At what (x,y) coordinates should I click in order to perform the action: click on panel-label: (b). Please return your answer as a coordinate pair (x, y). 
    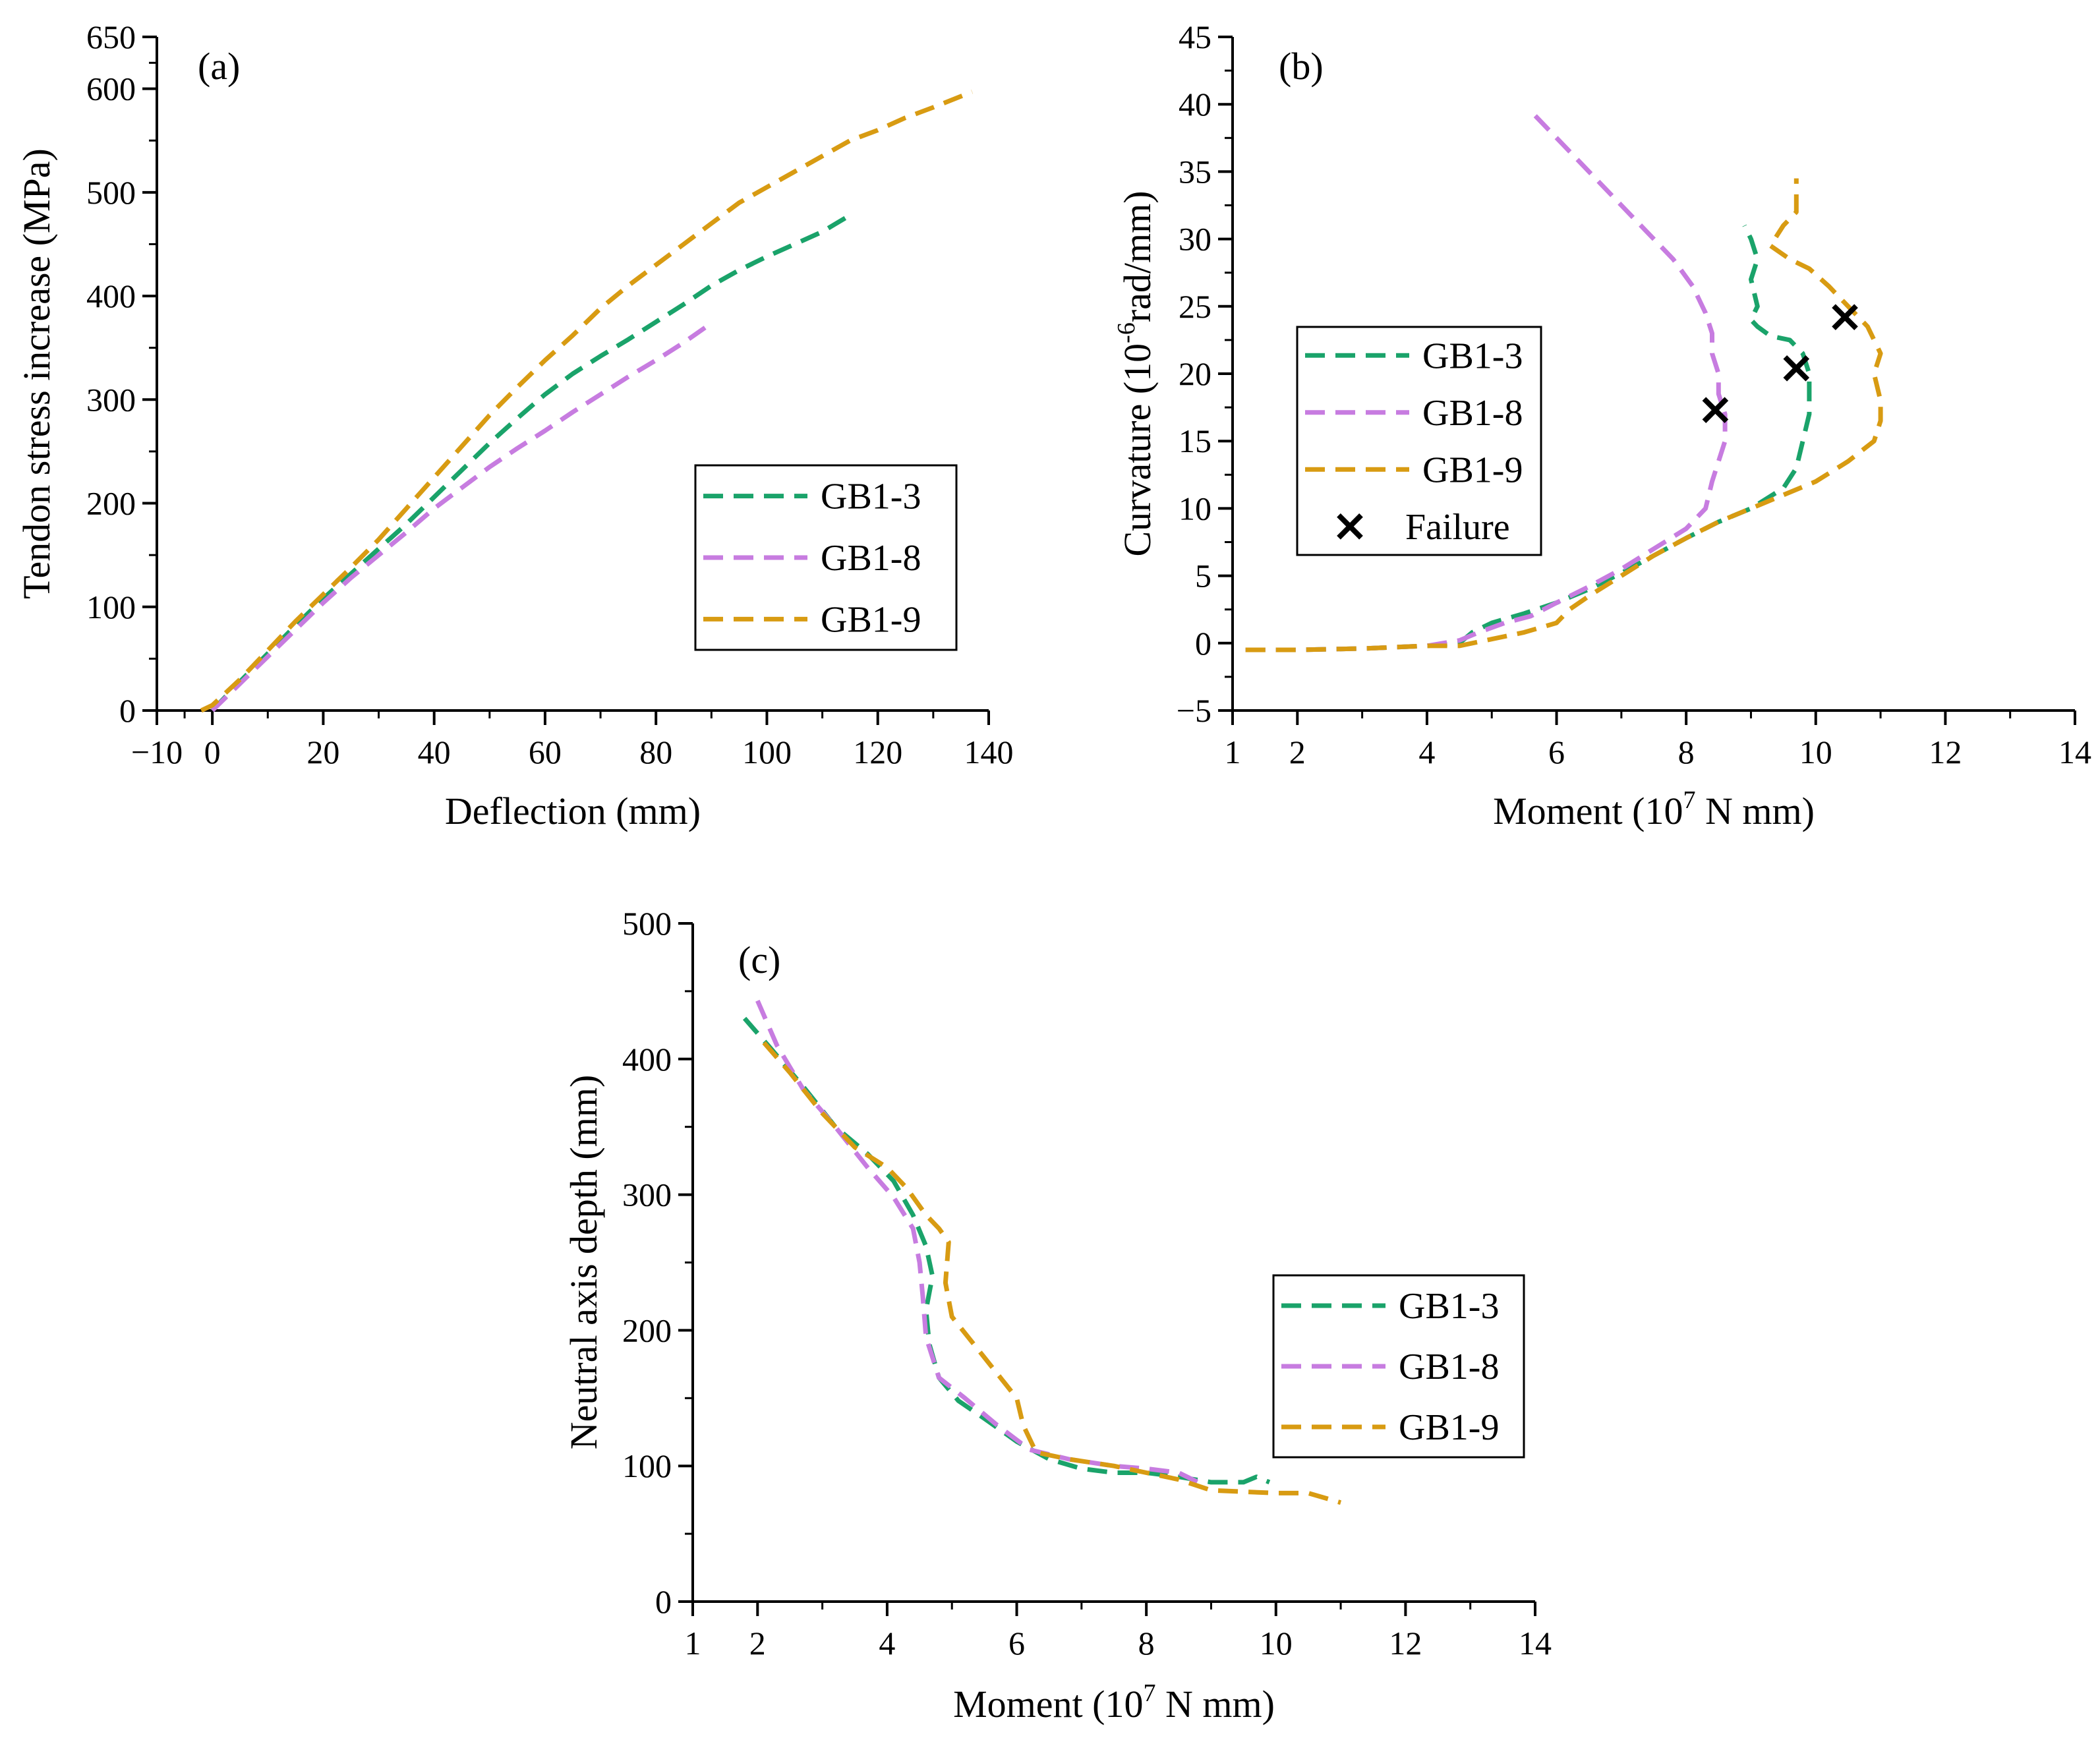
    Looking at the image, I should click on (1301, 66).